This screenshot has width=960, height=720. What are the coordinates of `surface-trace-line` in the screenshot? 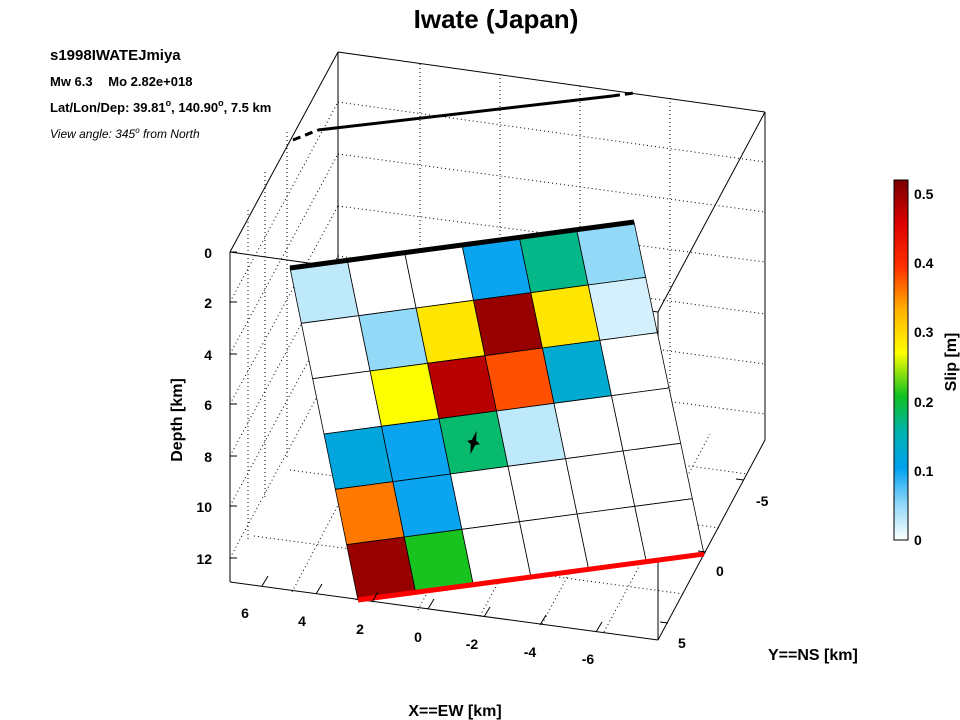 It's located at (465, 113).